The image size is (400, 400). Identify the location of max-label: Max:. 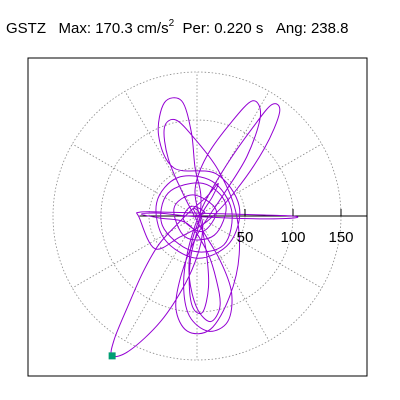
(75, 28).